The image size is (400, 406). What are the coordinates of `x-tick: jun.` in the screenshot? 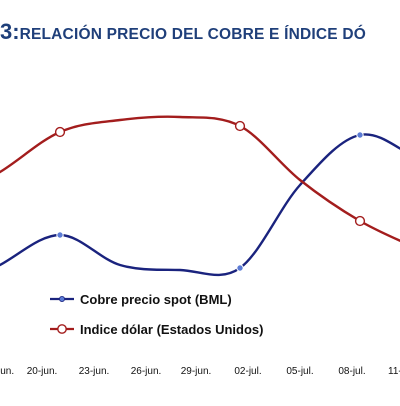 It's located at (7, 371).